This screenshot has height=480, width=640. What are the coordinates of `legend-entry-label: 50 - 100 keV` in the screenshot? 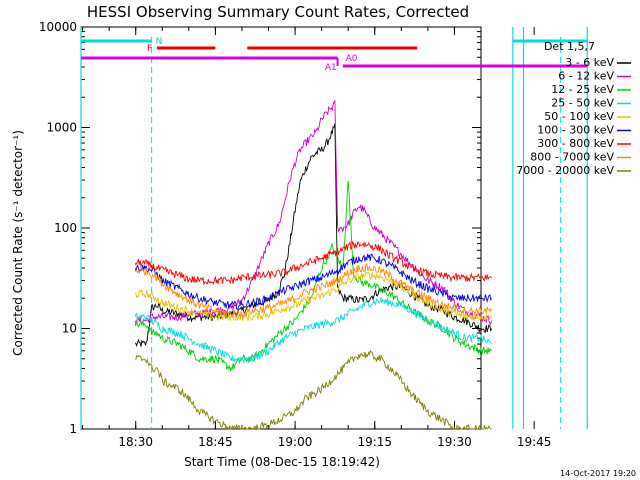 It's located at (579, 116).